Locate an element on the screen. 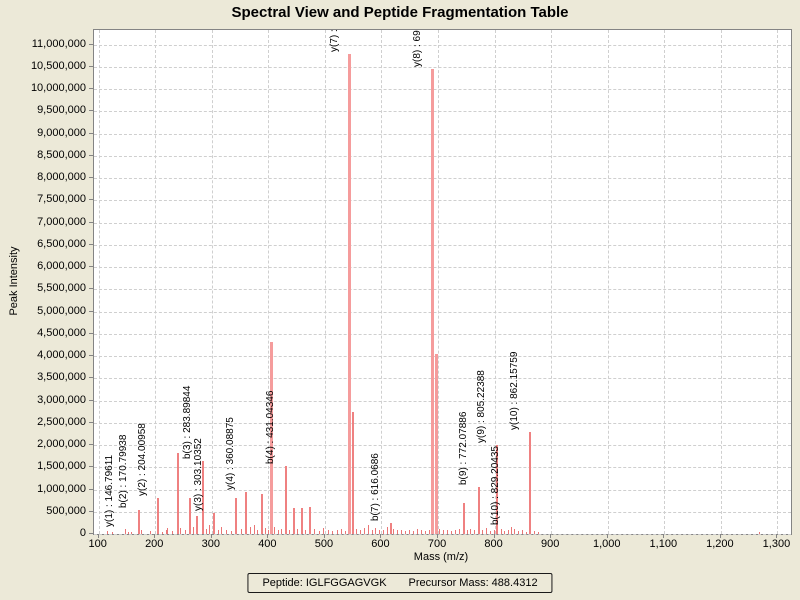 This screenshot has height=600, width=800. x-tick-label: 200 is located at coordinates (154, 544).